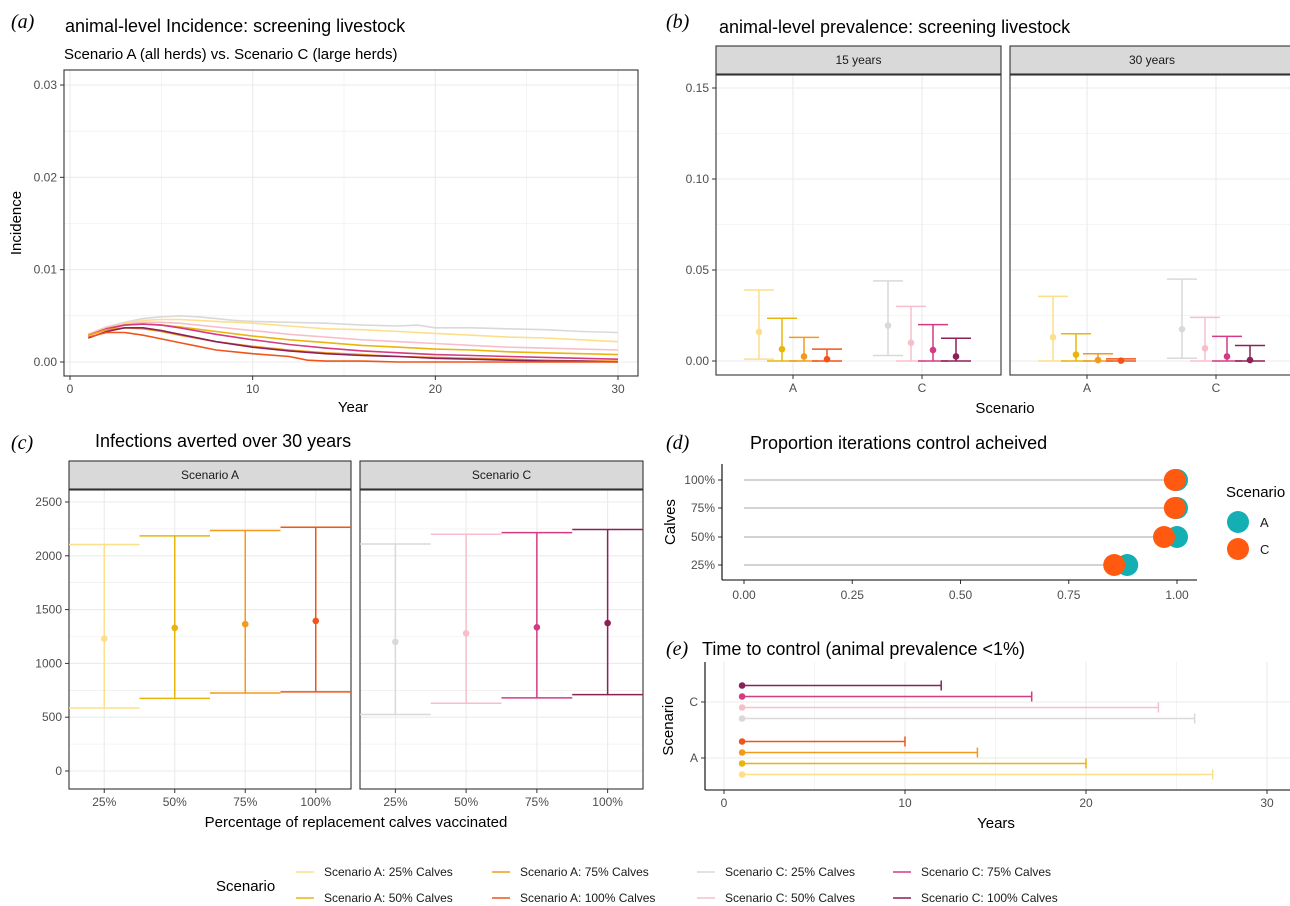  Describe the element at coordinates (607, 623) in the screenshot. I see `panel-c-point-C100` at that location.